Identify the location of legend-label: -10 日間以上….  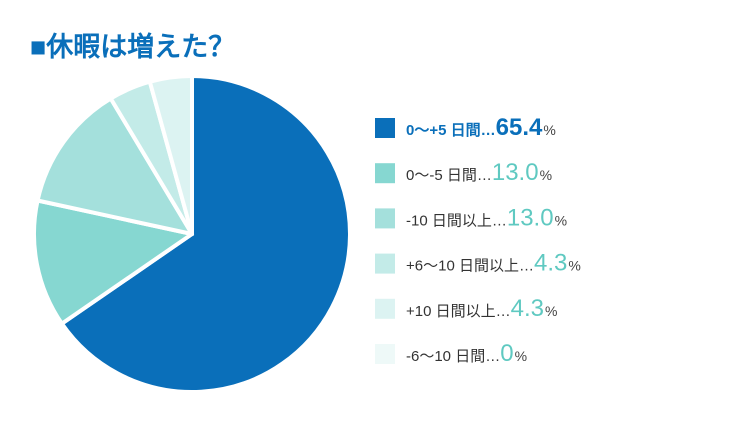
(456, 220).